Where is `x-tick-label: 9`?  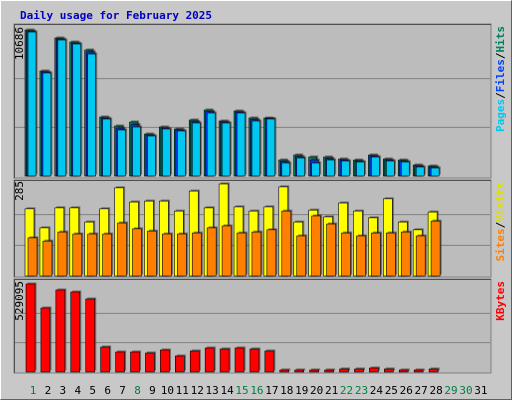
x-tick-label: 9 is located at coordinates (152, 390).